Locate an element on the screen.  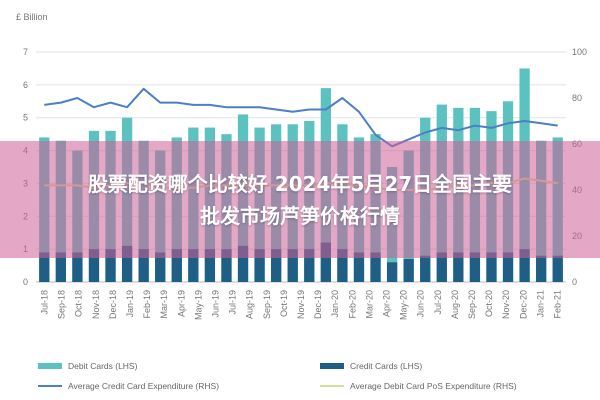
legend-swatch-credit is located at coordinates (332, 366).